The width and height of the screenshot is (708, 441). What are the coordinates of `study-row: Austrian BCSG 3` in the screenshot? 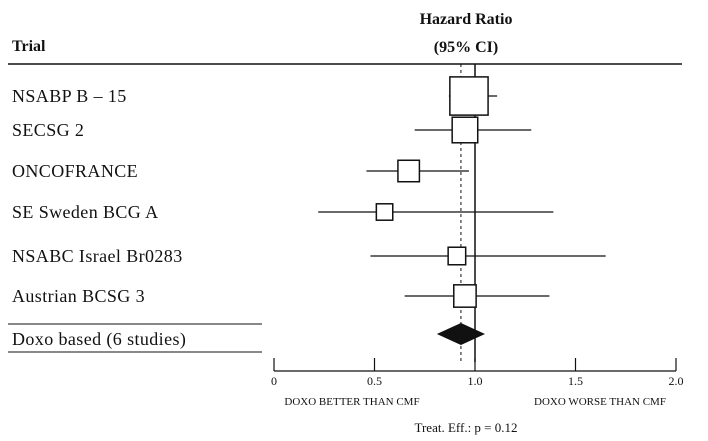 It's located at (281, 296).